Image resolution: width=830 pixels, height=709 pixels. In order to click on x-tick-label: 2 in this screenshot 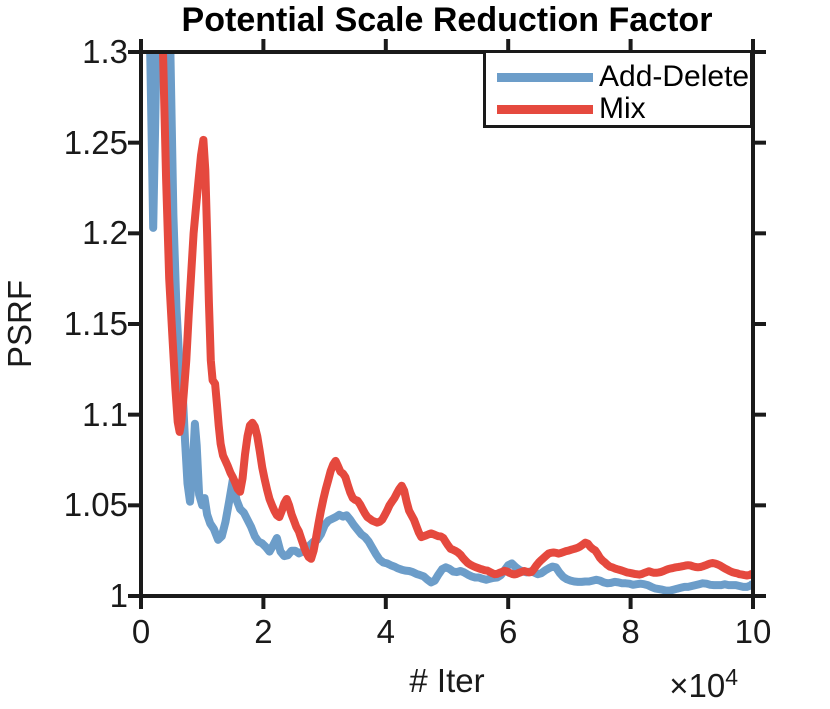, I will do `click(263, 631)`.